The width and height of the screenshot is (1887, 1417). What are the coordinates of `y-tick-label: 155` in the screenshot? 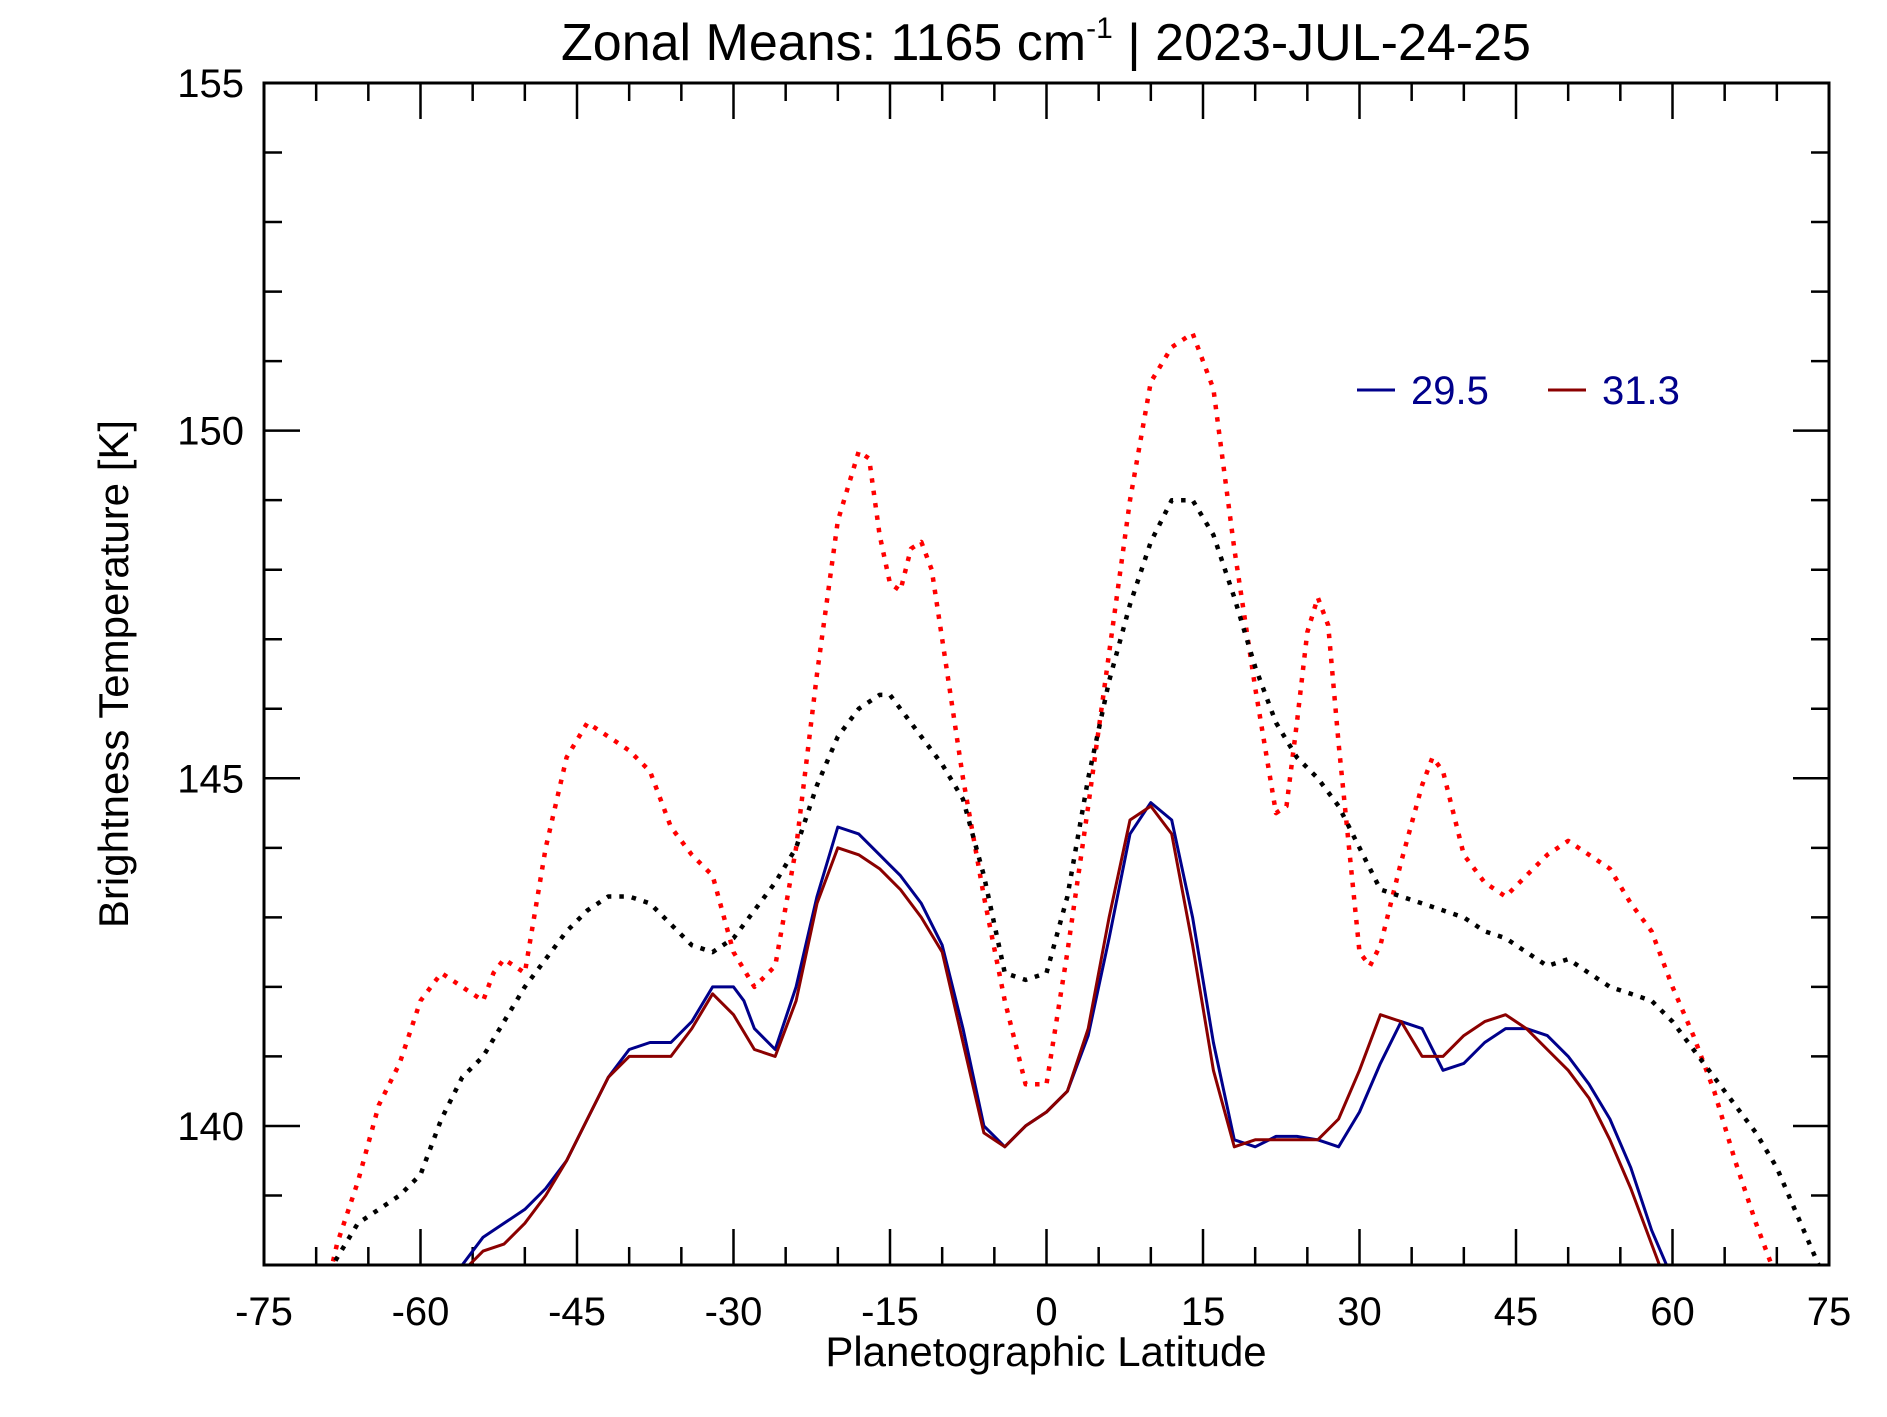 It's located at (210, 84).